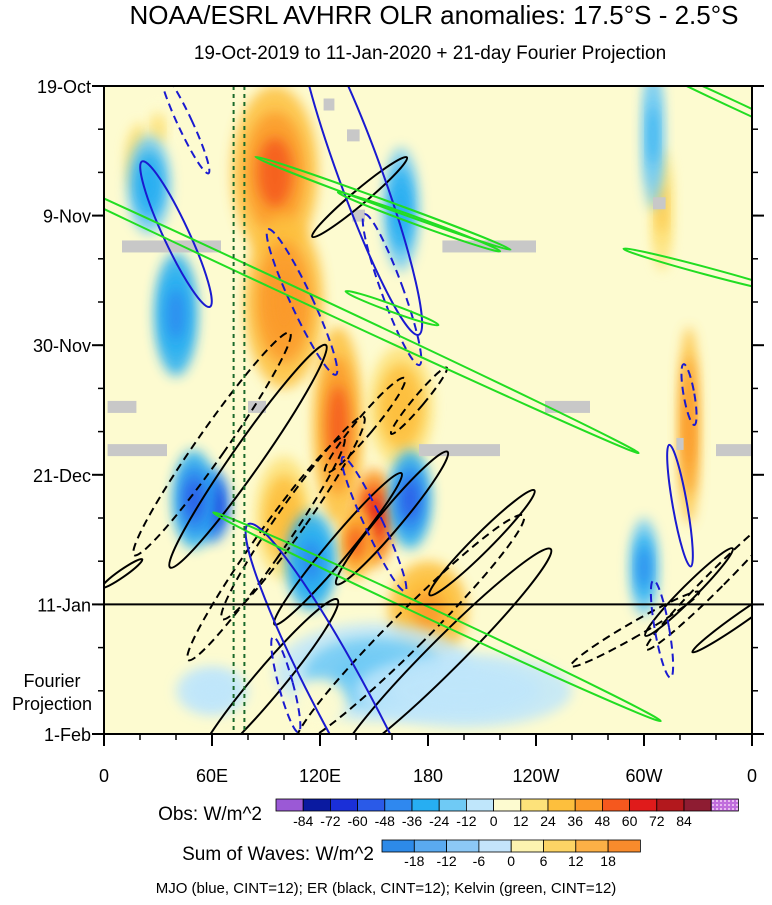 This screenshot has height=905, width=772. What do you see at coordinates (657, 821) in the screenshot?
I see `obs-colorbar-label: 72` at bounding box center [657, 821].